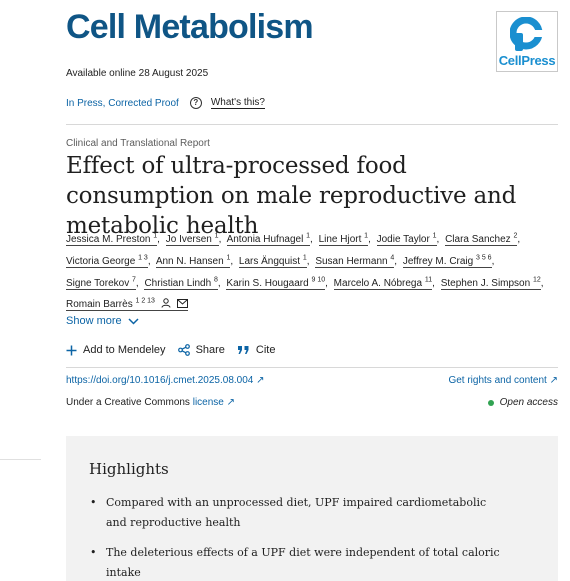 Image resolution: width=570 pixels, height=581 pixels. I want to click on share-label: Share, so click(210, 350).